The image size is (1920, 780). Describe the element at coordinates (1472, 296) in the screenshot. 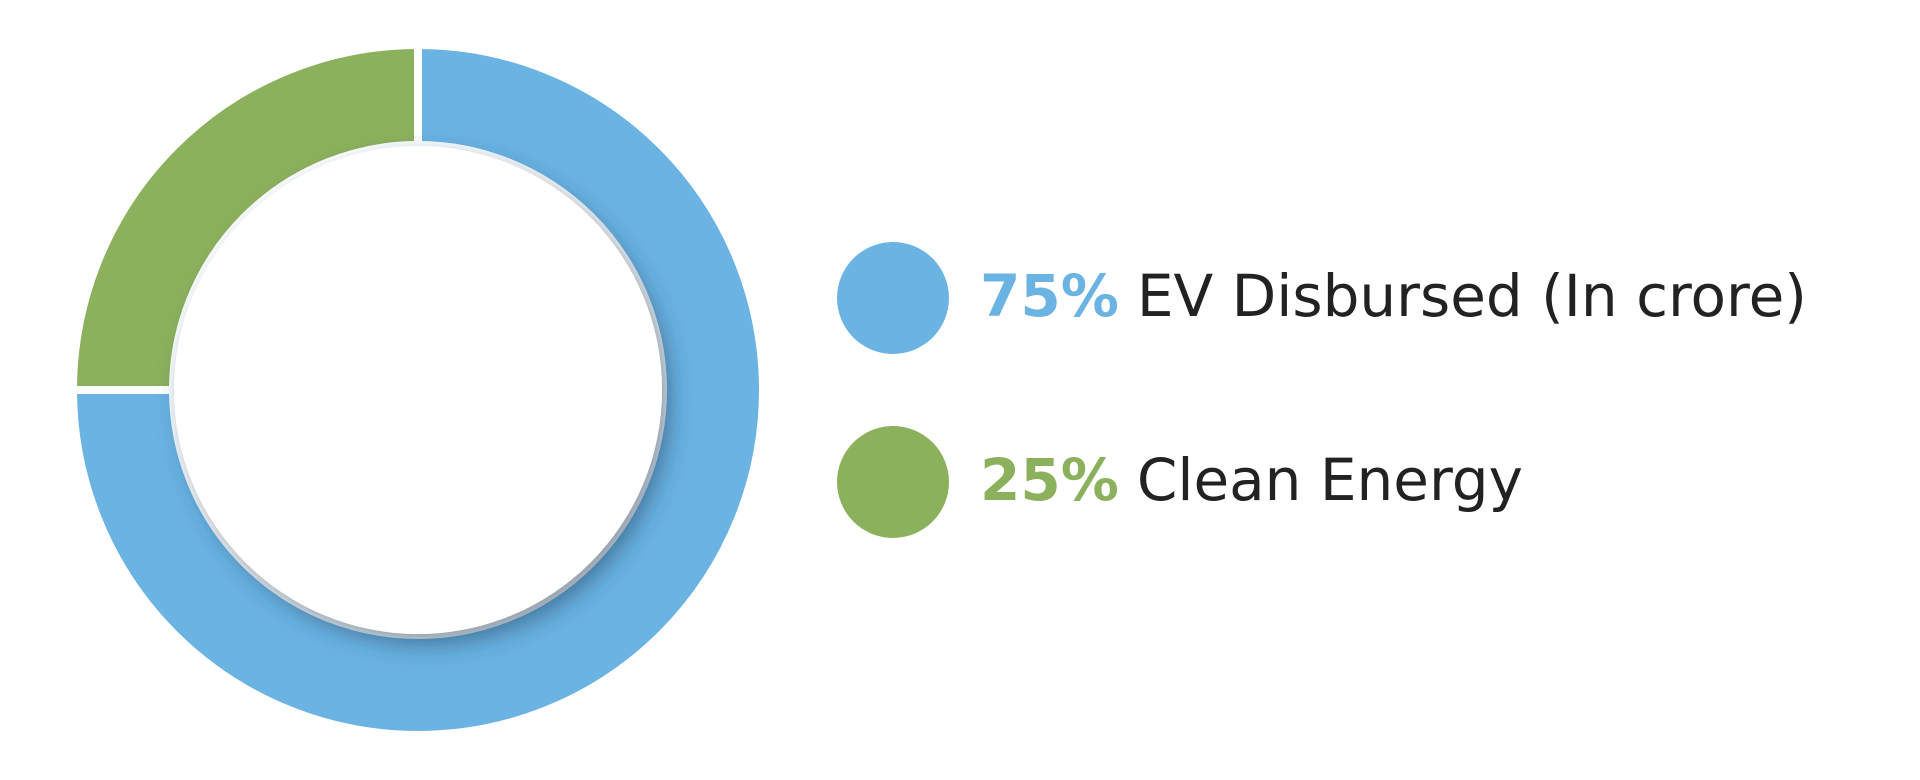

I see `legend-label: EV Disbursed (In crore)` at that location.